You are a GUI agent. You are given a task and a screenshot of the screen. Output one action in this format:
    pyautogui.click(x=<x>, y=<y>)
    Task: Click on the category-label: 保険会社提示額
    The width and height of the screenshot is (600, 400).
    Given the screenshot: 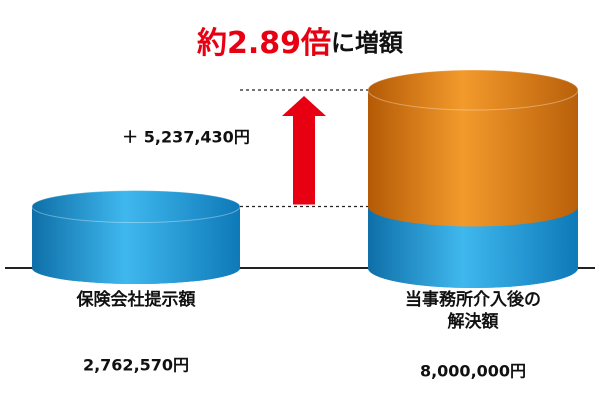 What is the action you would take?
    pyautogui.click(x=136, y=299)
    